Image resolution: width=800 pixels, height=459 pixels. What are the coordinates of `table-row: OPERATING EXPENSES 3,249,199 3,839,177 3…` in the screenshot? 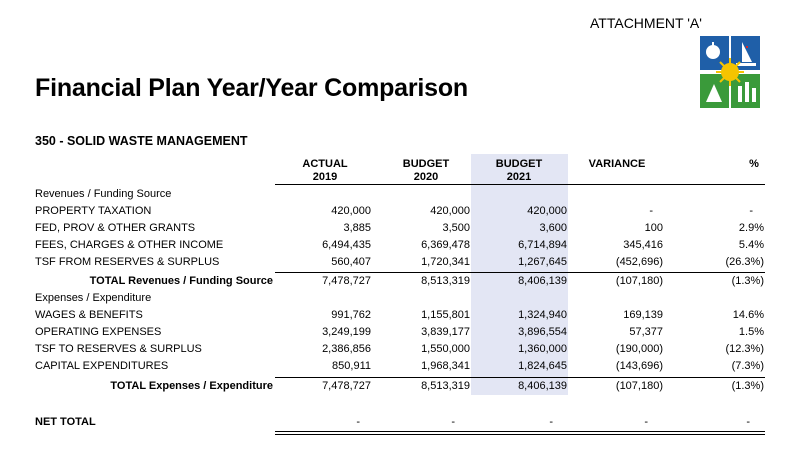 It's located at (399, 332).